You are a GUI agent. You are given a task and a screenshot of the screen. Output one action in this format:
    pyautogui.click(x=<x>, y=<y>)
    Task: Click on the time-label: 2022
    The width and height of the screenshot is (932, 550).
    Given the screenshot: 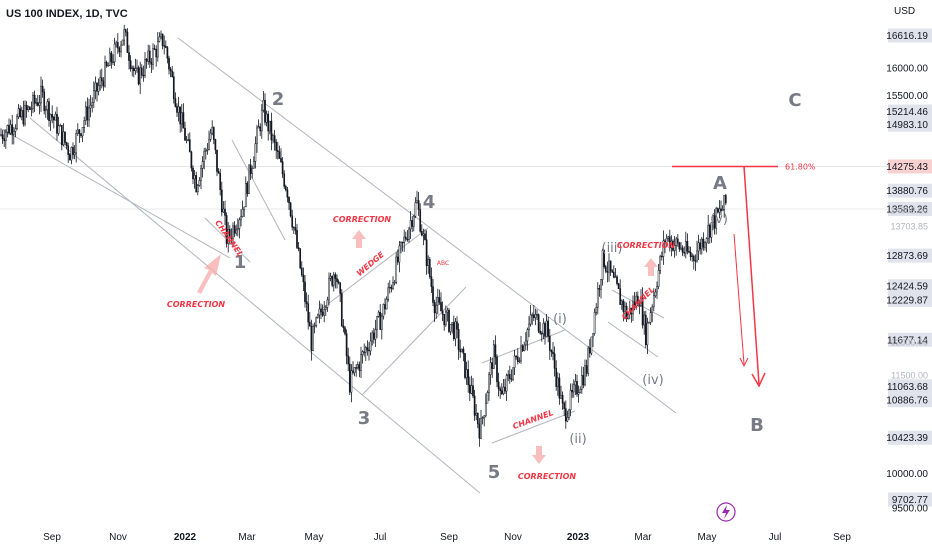 What is the action you would take?
    pyautogui.click(x=185, y=537)
    